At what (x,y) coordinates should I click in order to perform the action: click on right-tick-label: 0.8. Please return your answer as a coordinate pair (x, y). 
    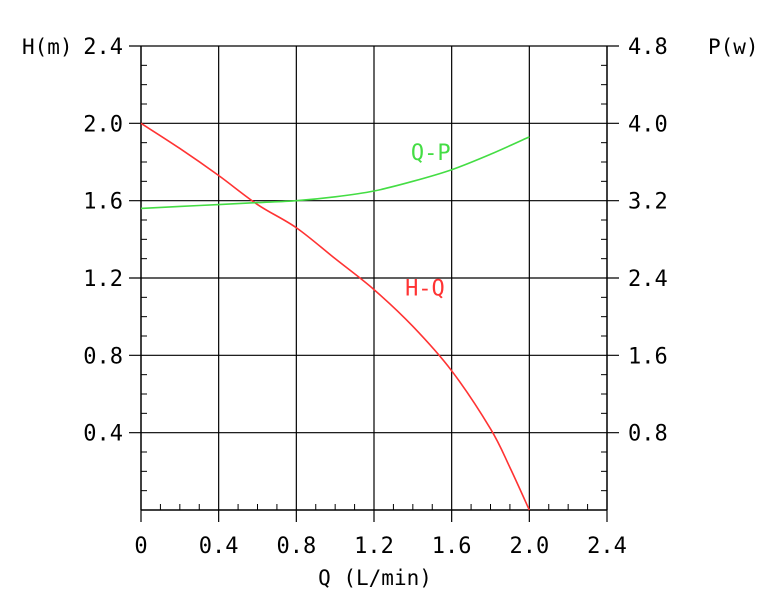
    Looking at the image, I should click on (648, 434).